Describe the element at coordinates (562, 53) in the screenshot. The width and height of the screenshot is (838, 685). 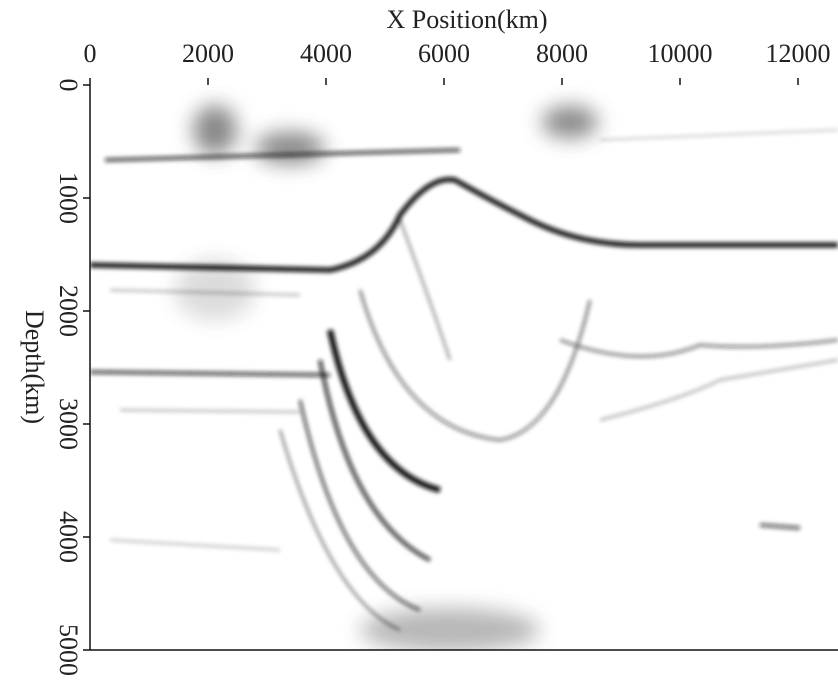
I see `x-tick-label: 8000` at that location.